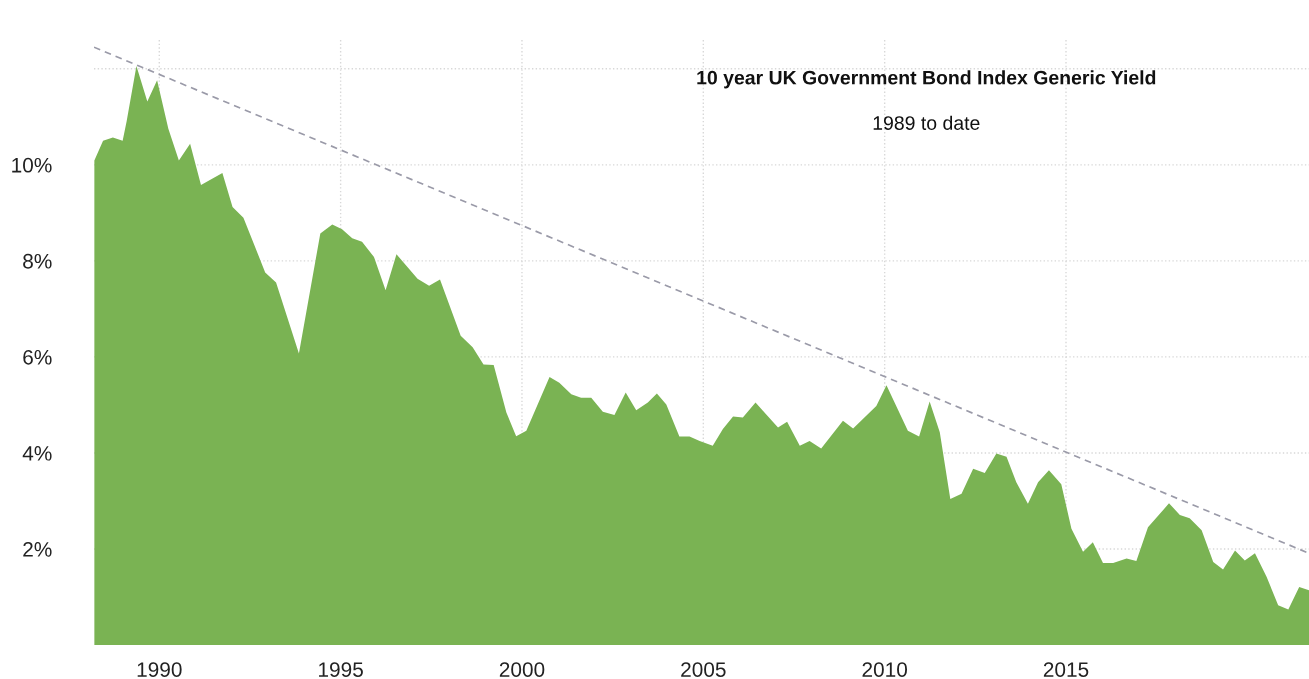 This screenshot has width=1309, height=679. What do you see at coordinates (703, 669) in the screenshot?
I see `x-tick-label: 2005` at bounding box center [703, 669].